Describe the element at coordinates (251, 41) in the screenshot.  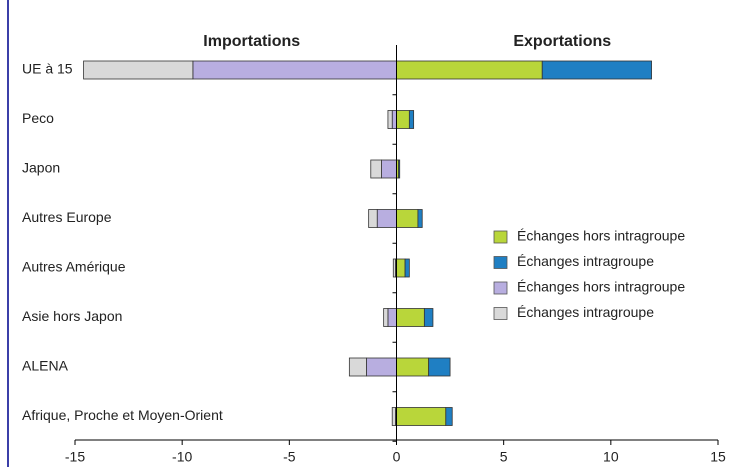
I see `side-header: Importations` at that location.